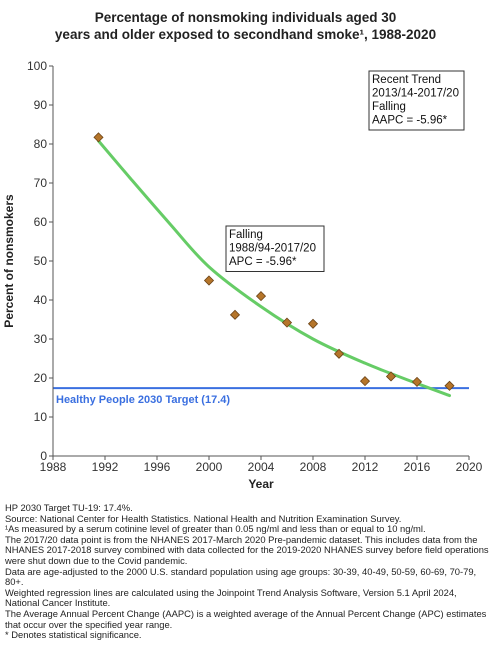 The image size is (491, 646). Describe the element at coordinates (261, 467) in the screenshot. I see `x-tick-label: 2004` at that location.